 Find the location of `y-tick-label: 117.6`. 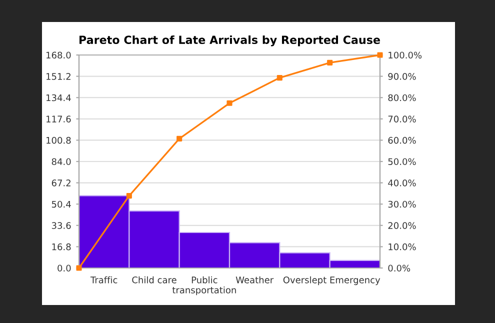

y-tick-label: 117.6 is located at coordinates (58, 119).